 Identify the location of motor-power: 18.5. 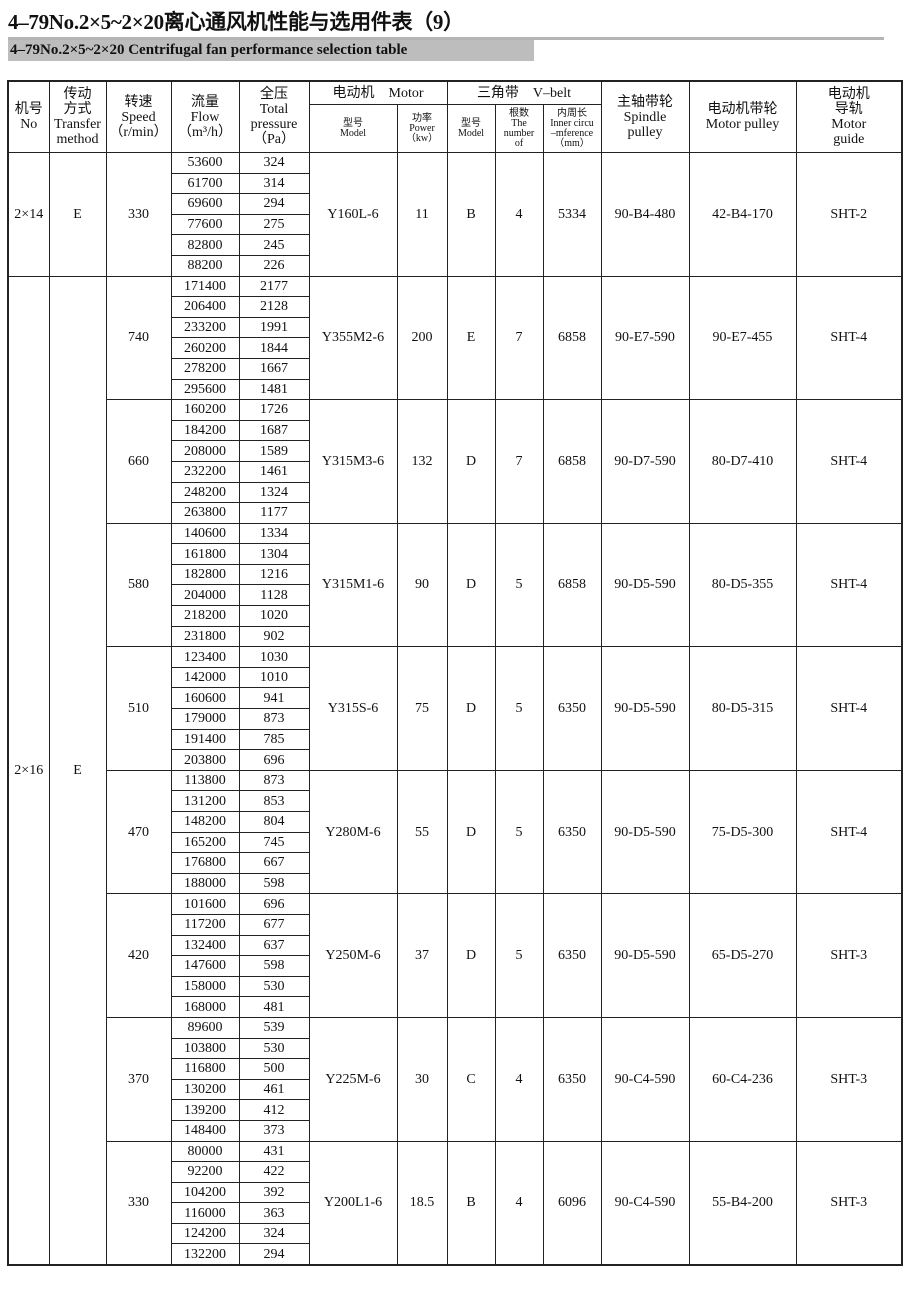
(422, 1203).